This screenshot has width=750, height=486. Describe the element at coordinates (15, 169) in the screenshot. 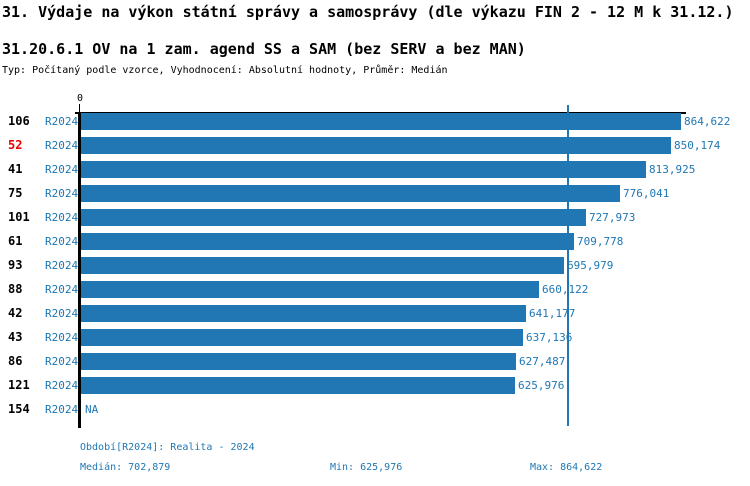

I see `row-category-label: 41` at that location.